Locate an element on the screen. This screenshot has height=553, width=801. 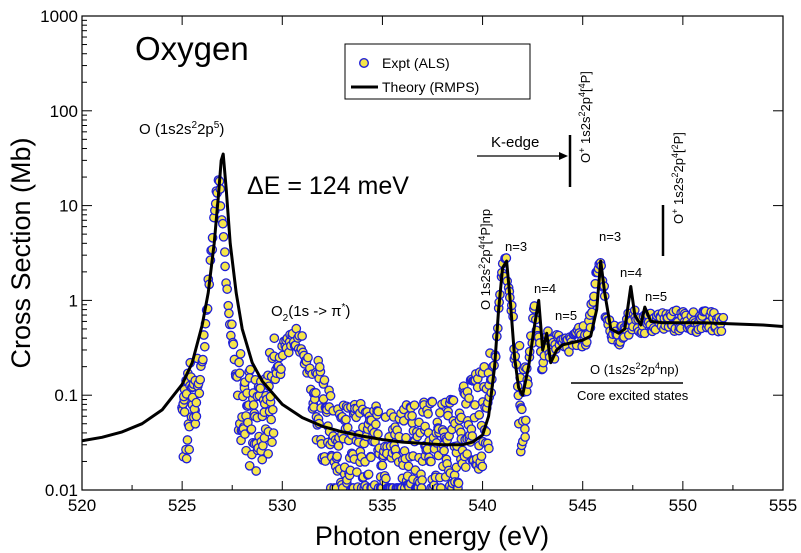
legend: Expt (ALS) Theory (RMPS) is located at coordinates (437, 71).